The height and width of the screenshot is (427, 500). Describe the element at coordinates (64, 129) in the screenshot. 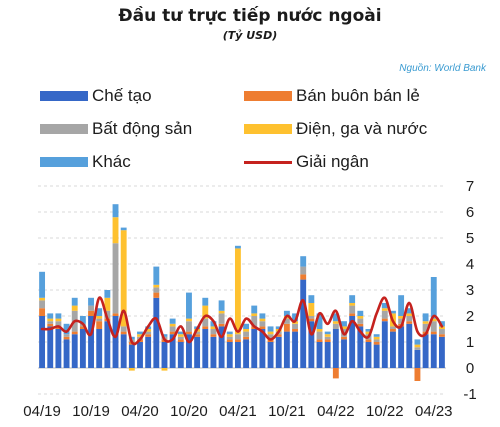

I see `legend-swatch-real-estate` at that location.